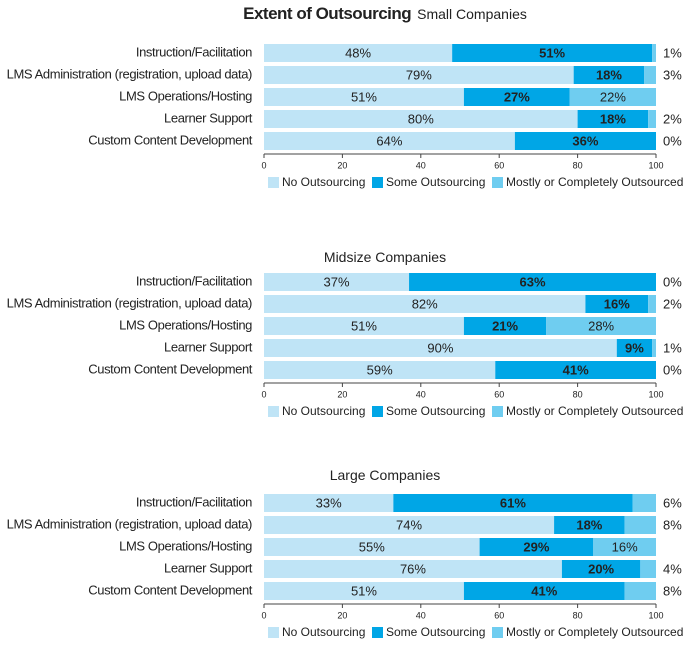 This screenshot has width=689, height=655. Describe the element at coordinates (372, 546) in the screenshot. I see `value-label: 55%` at that location.